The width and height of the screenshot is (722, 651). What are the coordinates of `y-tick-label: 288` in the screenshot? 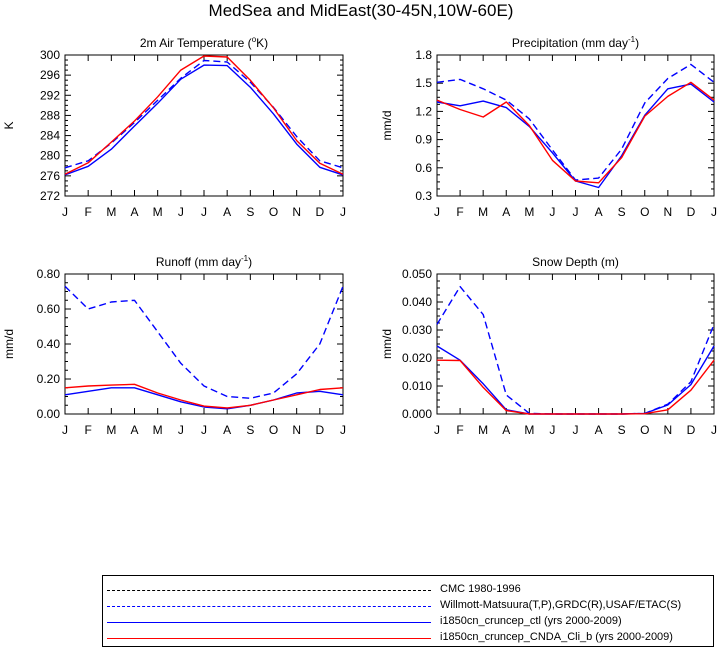 It's located at (50, 115).